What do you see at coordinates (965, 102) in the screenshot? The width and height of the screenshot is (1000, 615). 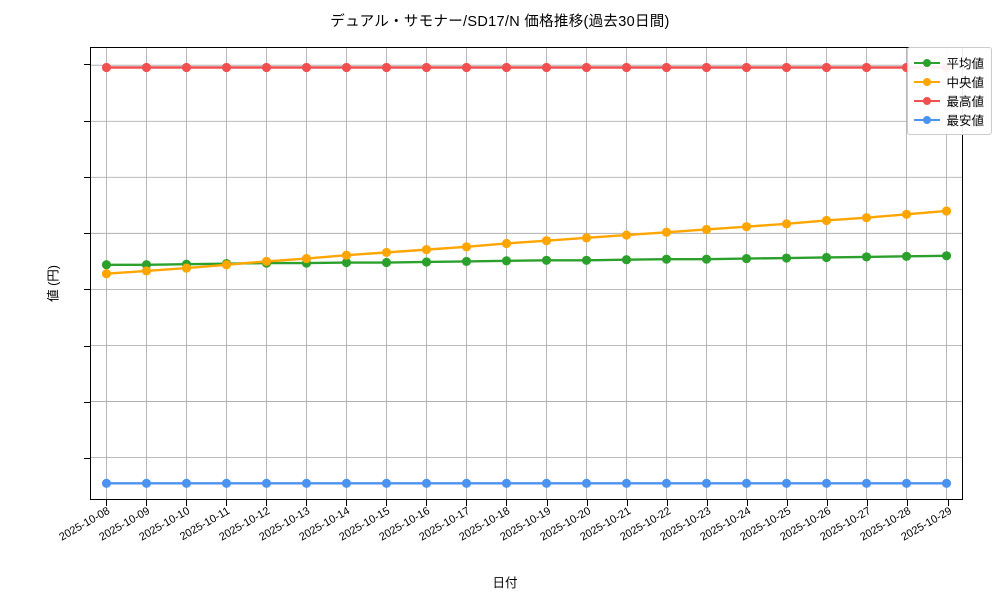 I see `legend-label: 最高値` at bounding box center [965, 102].